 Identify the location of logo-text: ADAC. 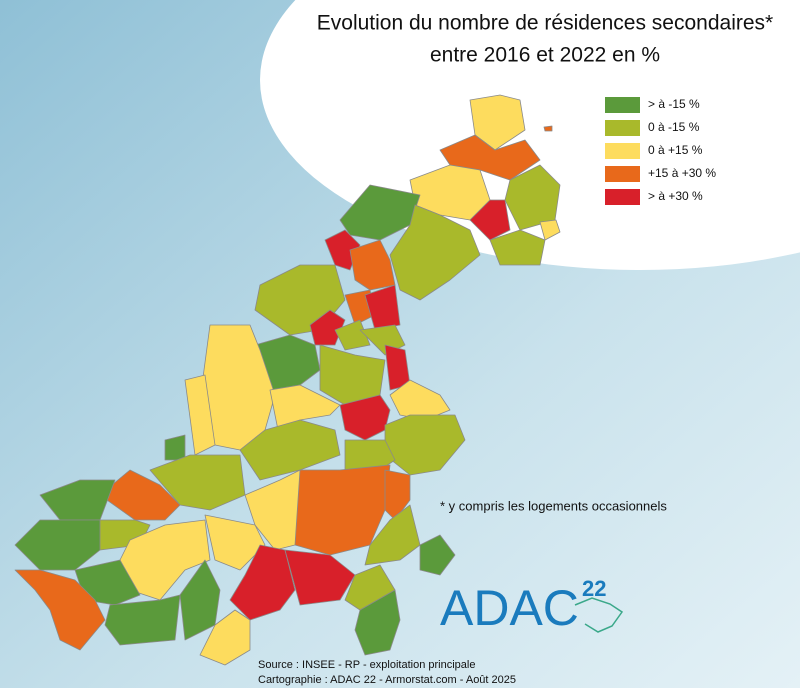
(509, 608).